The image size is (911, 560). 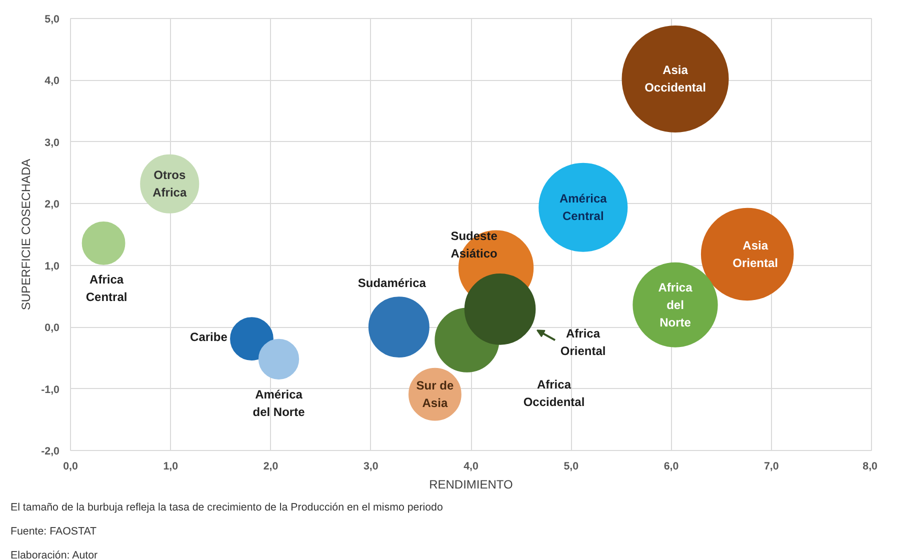 I want to click on series-label: América del Norte, so click(x=279, y=403).